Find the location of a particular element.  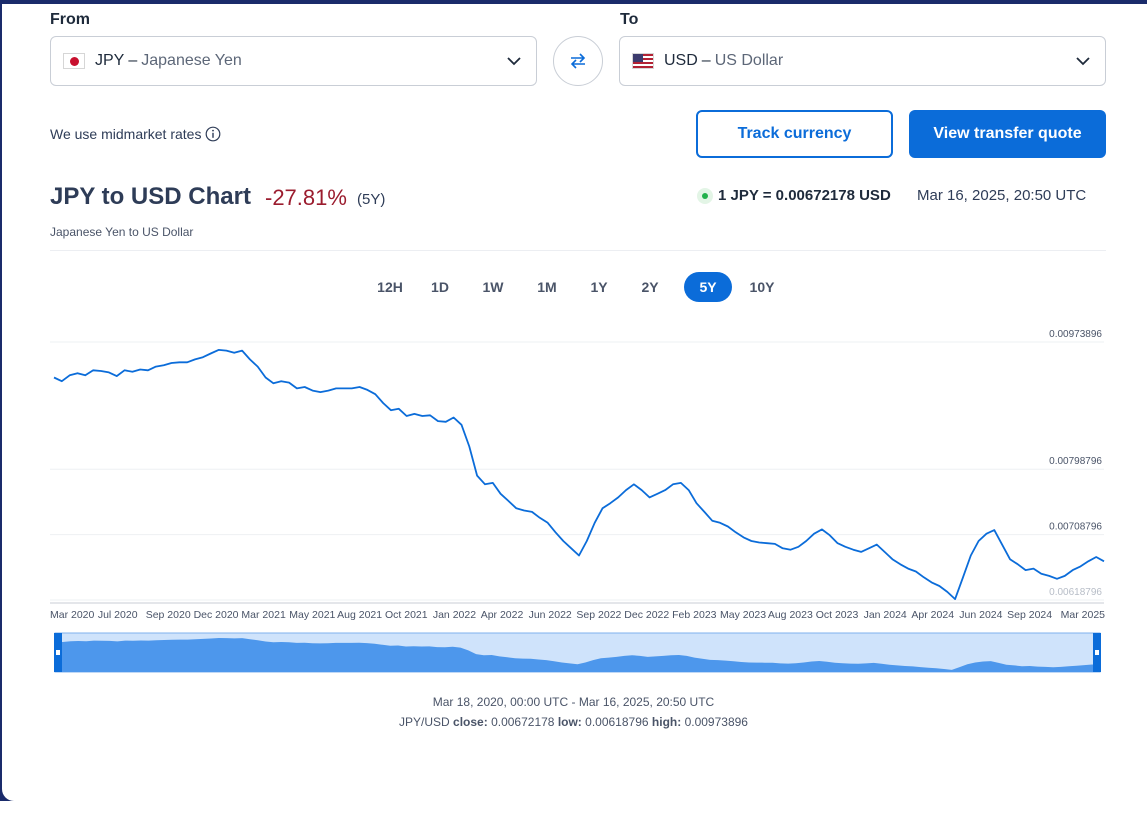

range-tabs: 12H 1D 1W 1M 1Y 2Y 5Y 10Y is located at coordinates (579, 287).